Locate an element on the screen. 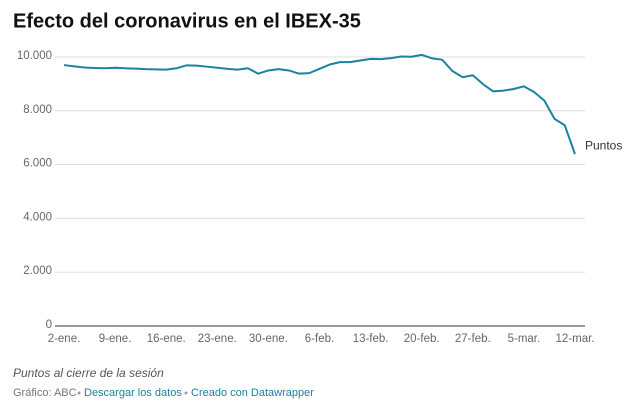  x-tick-label: 23-ene. is located at coordinates (217, 339).